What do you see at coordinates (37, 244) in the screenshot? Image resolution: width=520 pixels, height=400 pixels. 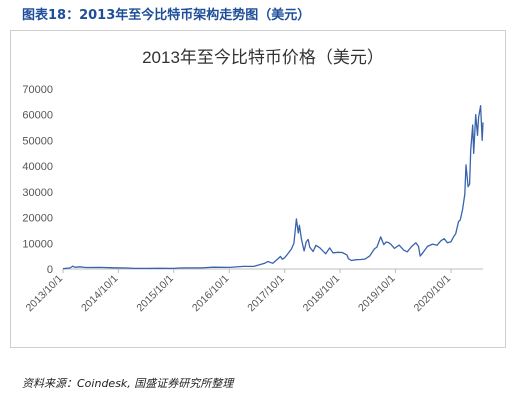 I see `y-tick-label: 10000` at bounding box center [37, 244].